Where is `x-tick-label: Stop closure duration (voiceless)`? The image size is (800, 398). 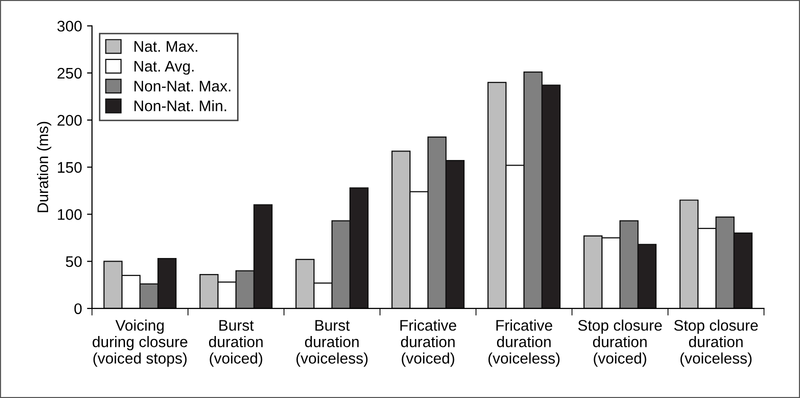
x-tick-label: Stop closure duration (voiceless) is located at coordinates (716, 343).